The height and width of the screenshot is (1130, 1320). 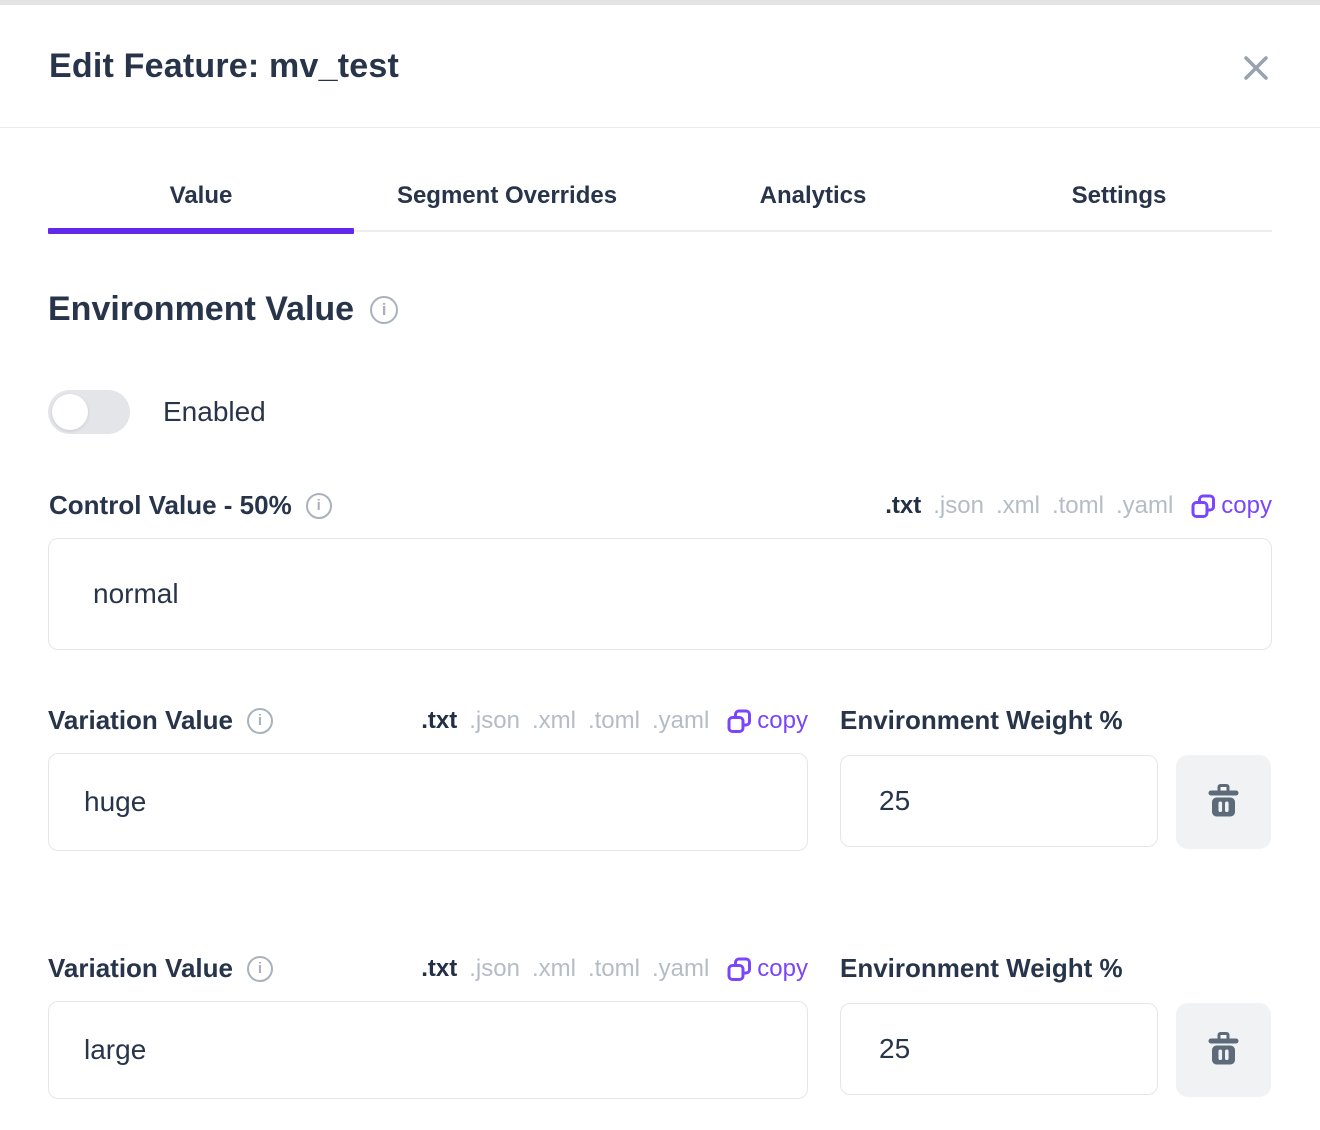 I want to click on tab-analytics-label: Analytics, so click(x=813, y=195).